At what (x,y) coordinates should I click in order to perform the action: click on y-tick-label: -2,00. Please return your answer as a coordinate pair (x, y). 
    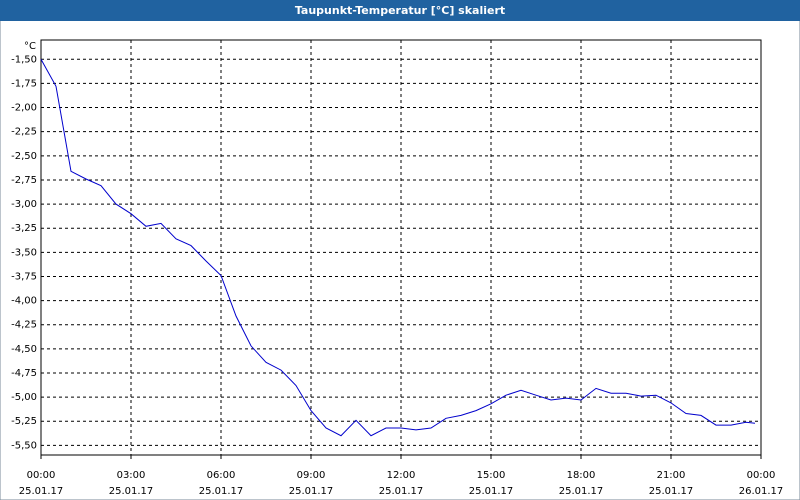
    Looking at the image, I should click on (24, 108).